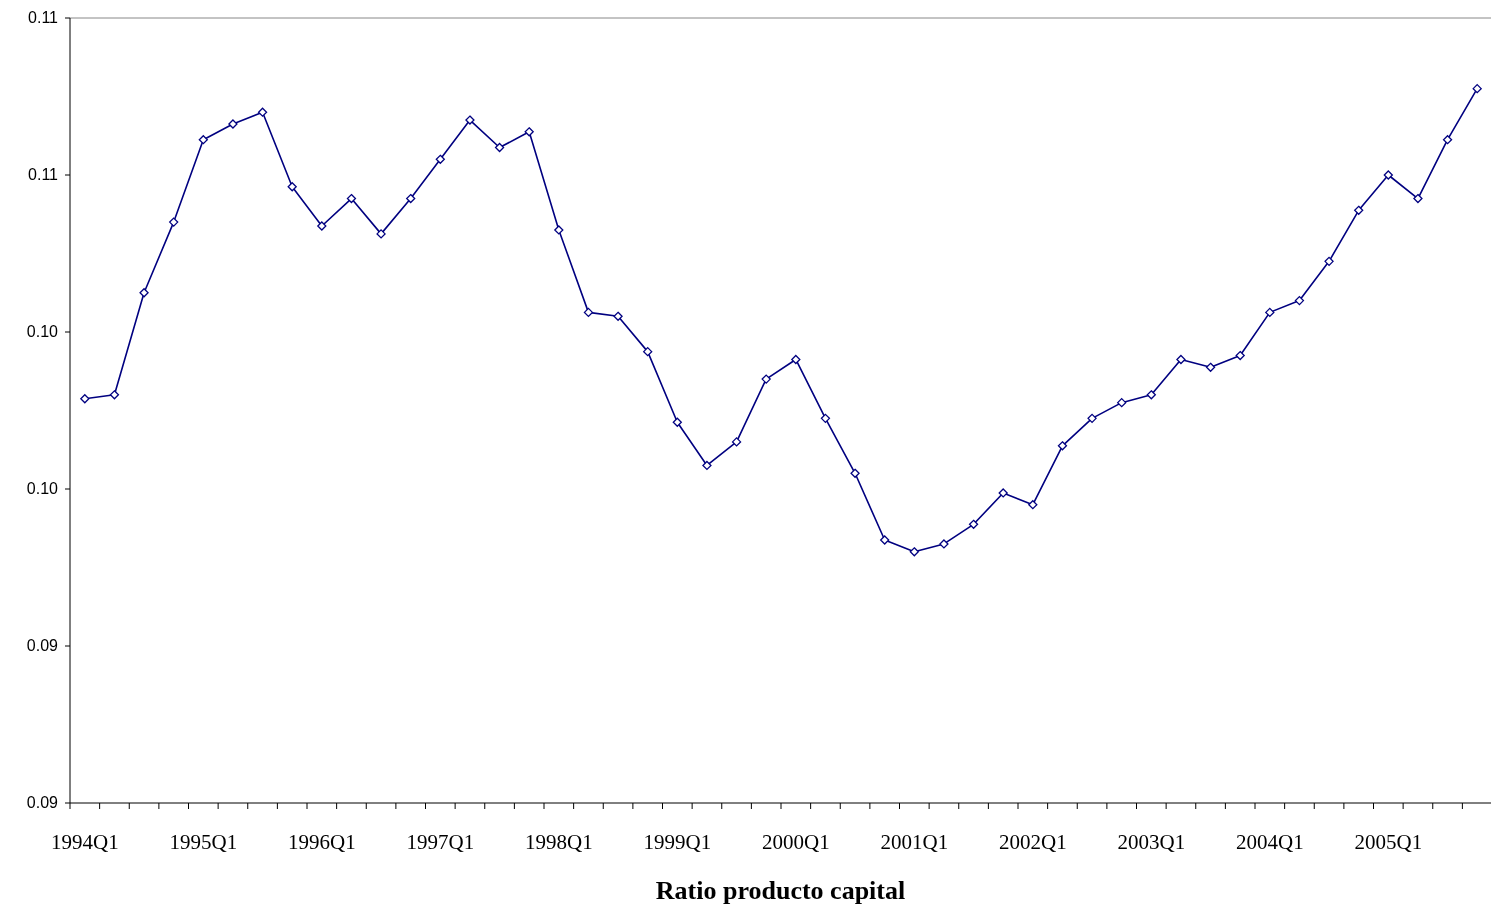 Image resolution: width=1491 pixels, height=906 pixels. What do you see at coordinates (780, 890) in the screenshot?
I see `x-axis-title: Ratio producto capital` at bounding box center [780, 890].